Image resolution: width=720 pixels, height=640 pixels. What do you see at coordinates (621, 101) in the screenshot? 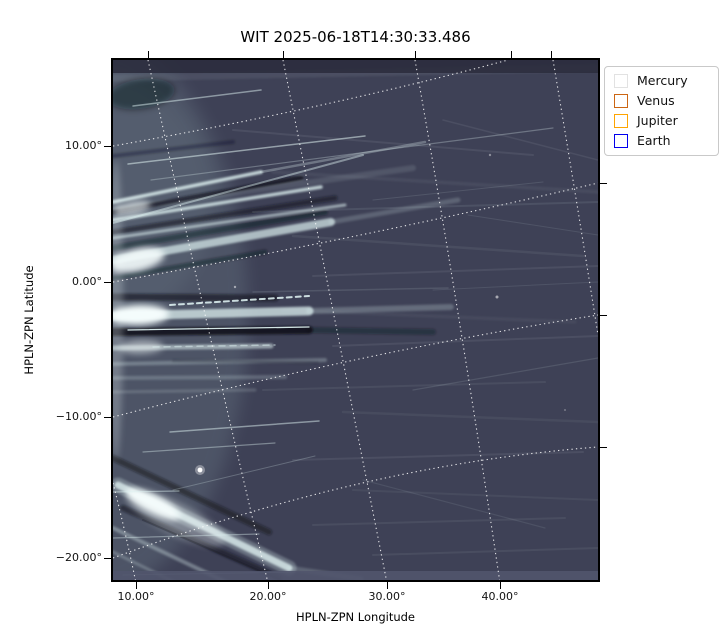
I see `venus-marker-swatch` at bounding box center [621, 101].